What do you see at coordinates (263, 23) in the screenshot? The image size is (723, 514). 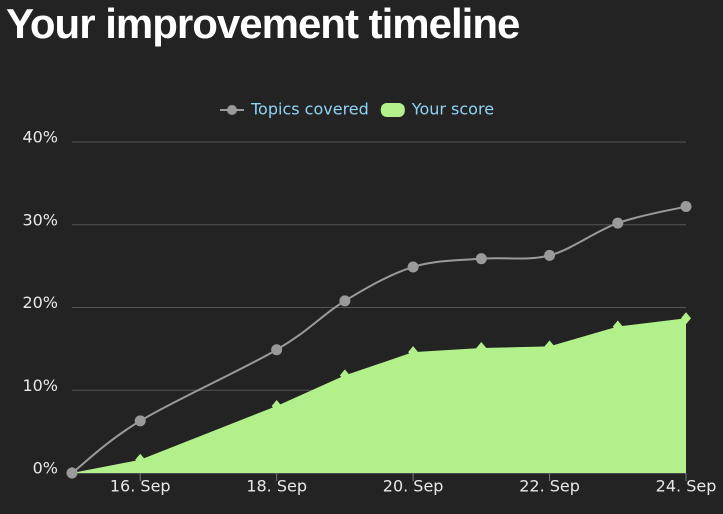 I see `page-title: Your improvement timeline` at bounding box center [263, 23].